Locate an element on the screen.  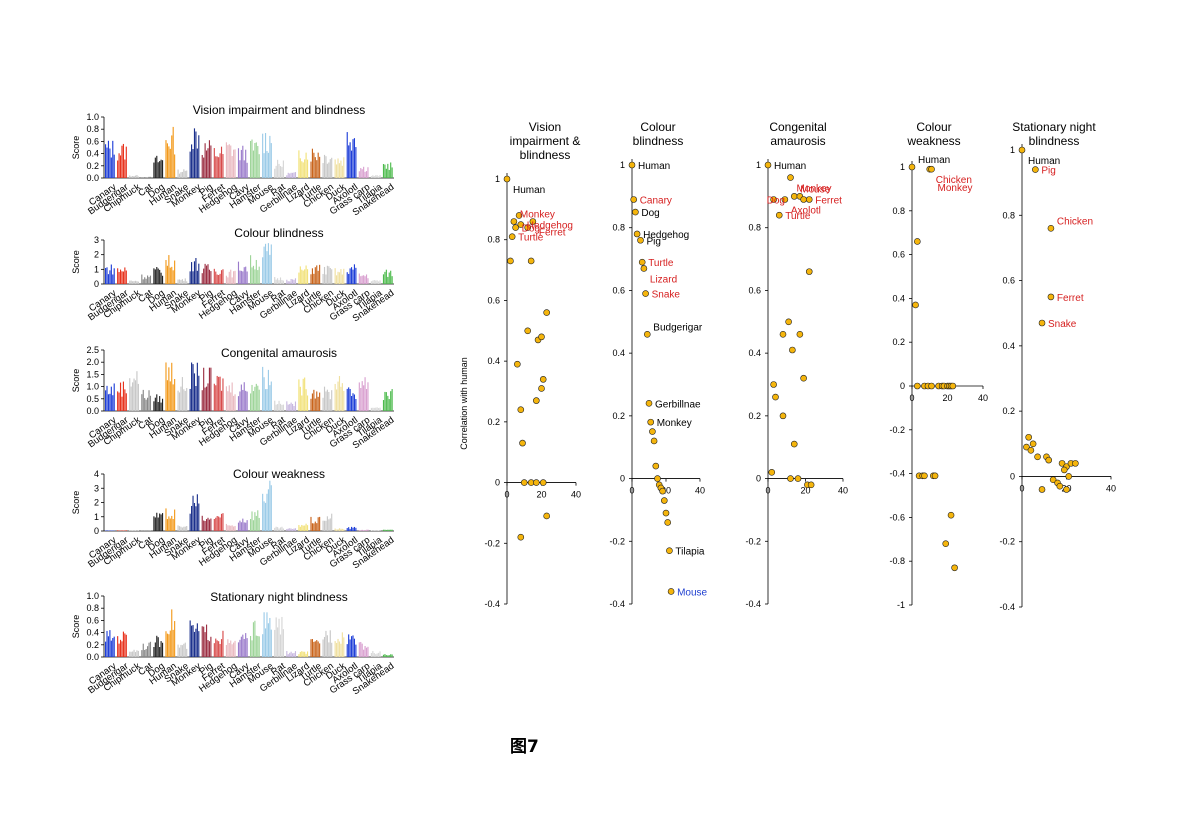
bar-dog is located at coordinates (160, 169).